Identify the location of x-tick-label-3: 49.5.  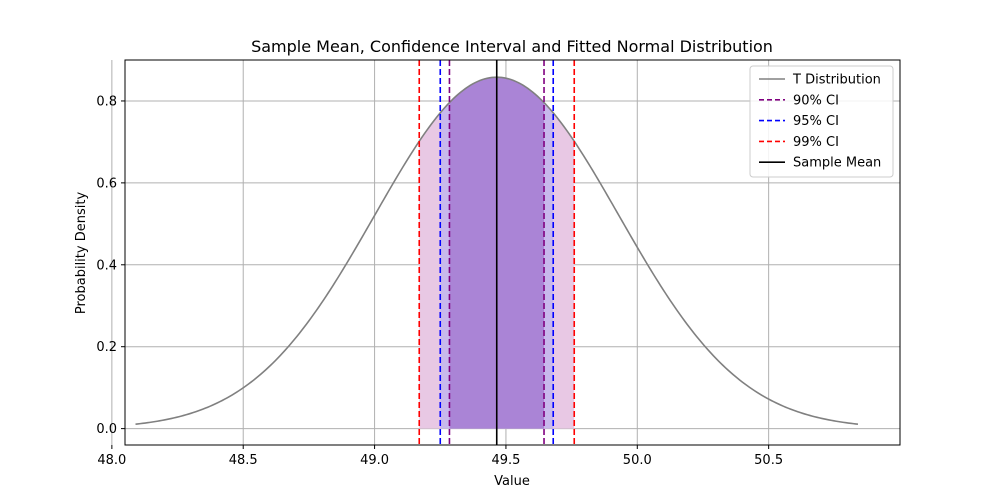
(505, 460).